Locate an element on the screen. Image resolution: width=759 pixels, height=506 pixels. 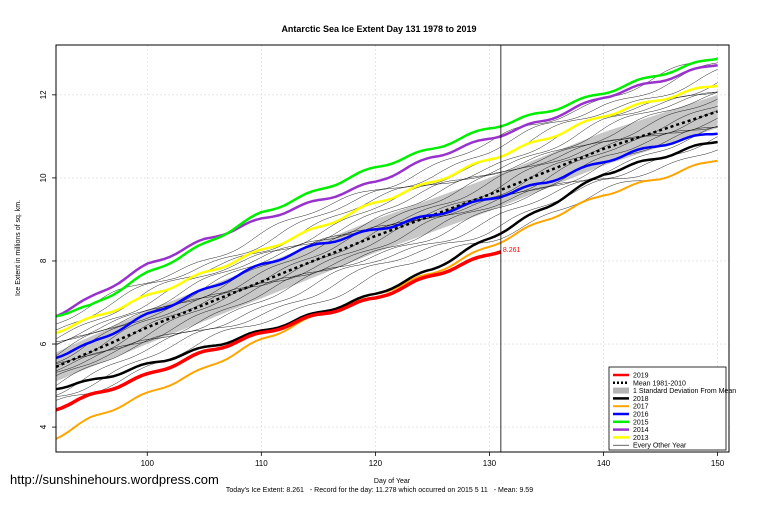
legend-label-every-other-year: Every Other Year is located at coordinates (660, 446).